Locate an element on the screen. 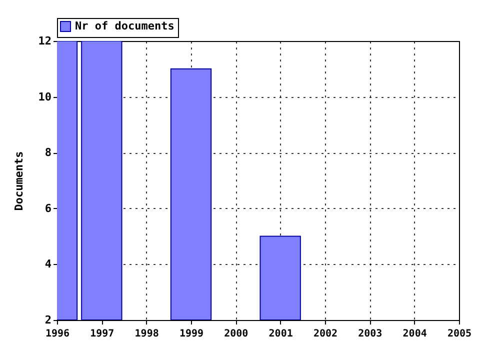  x-tick-label: 1998 is located at coordinates (146, 334).